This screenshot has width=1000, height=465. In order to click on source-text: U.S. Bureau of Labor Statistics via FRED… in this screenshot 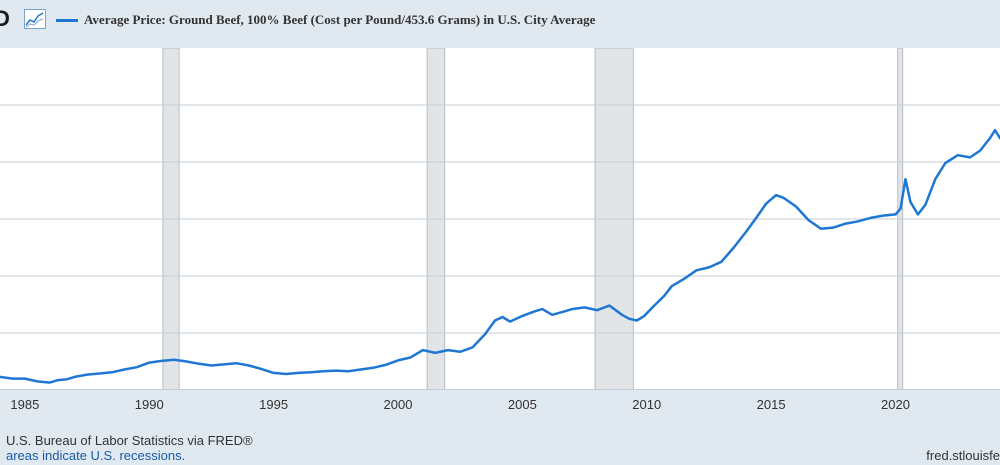, I will do `click(129, 440)`.